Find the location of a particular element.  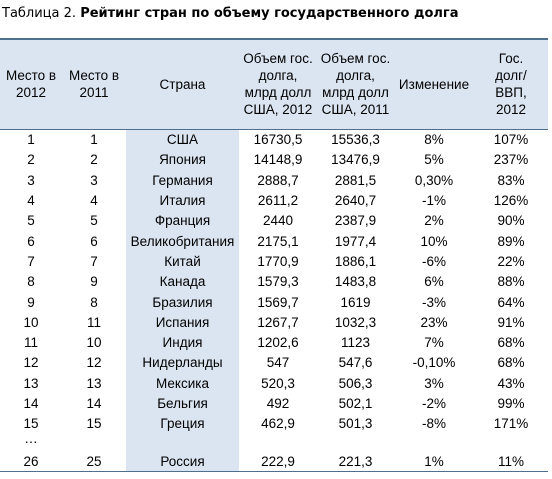

table-cell: 1123 is located at coordinates (355, 343).